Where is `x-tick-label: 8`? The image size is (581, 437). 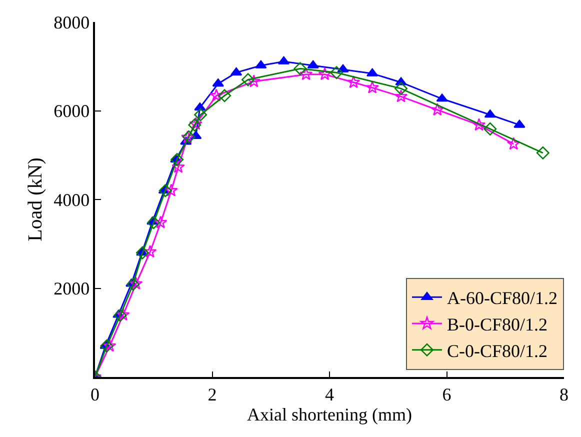
x-tick-label: 8 is located at coordinates (564, 394).